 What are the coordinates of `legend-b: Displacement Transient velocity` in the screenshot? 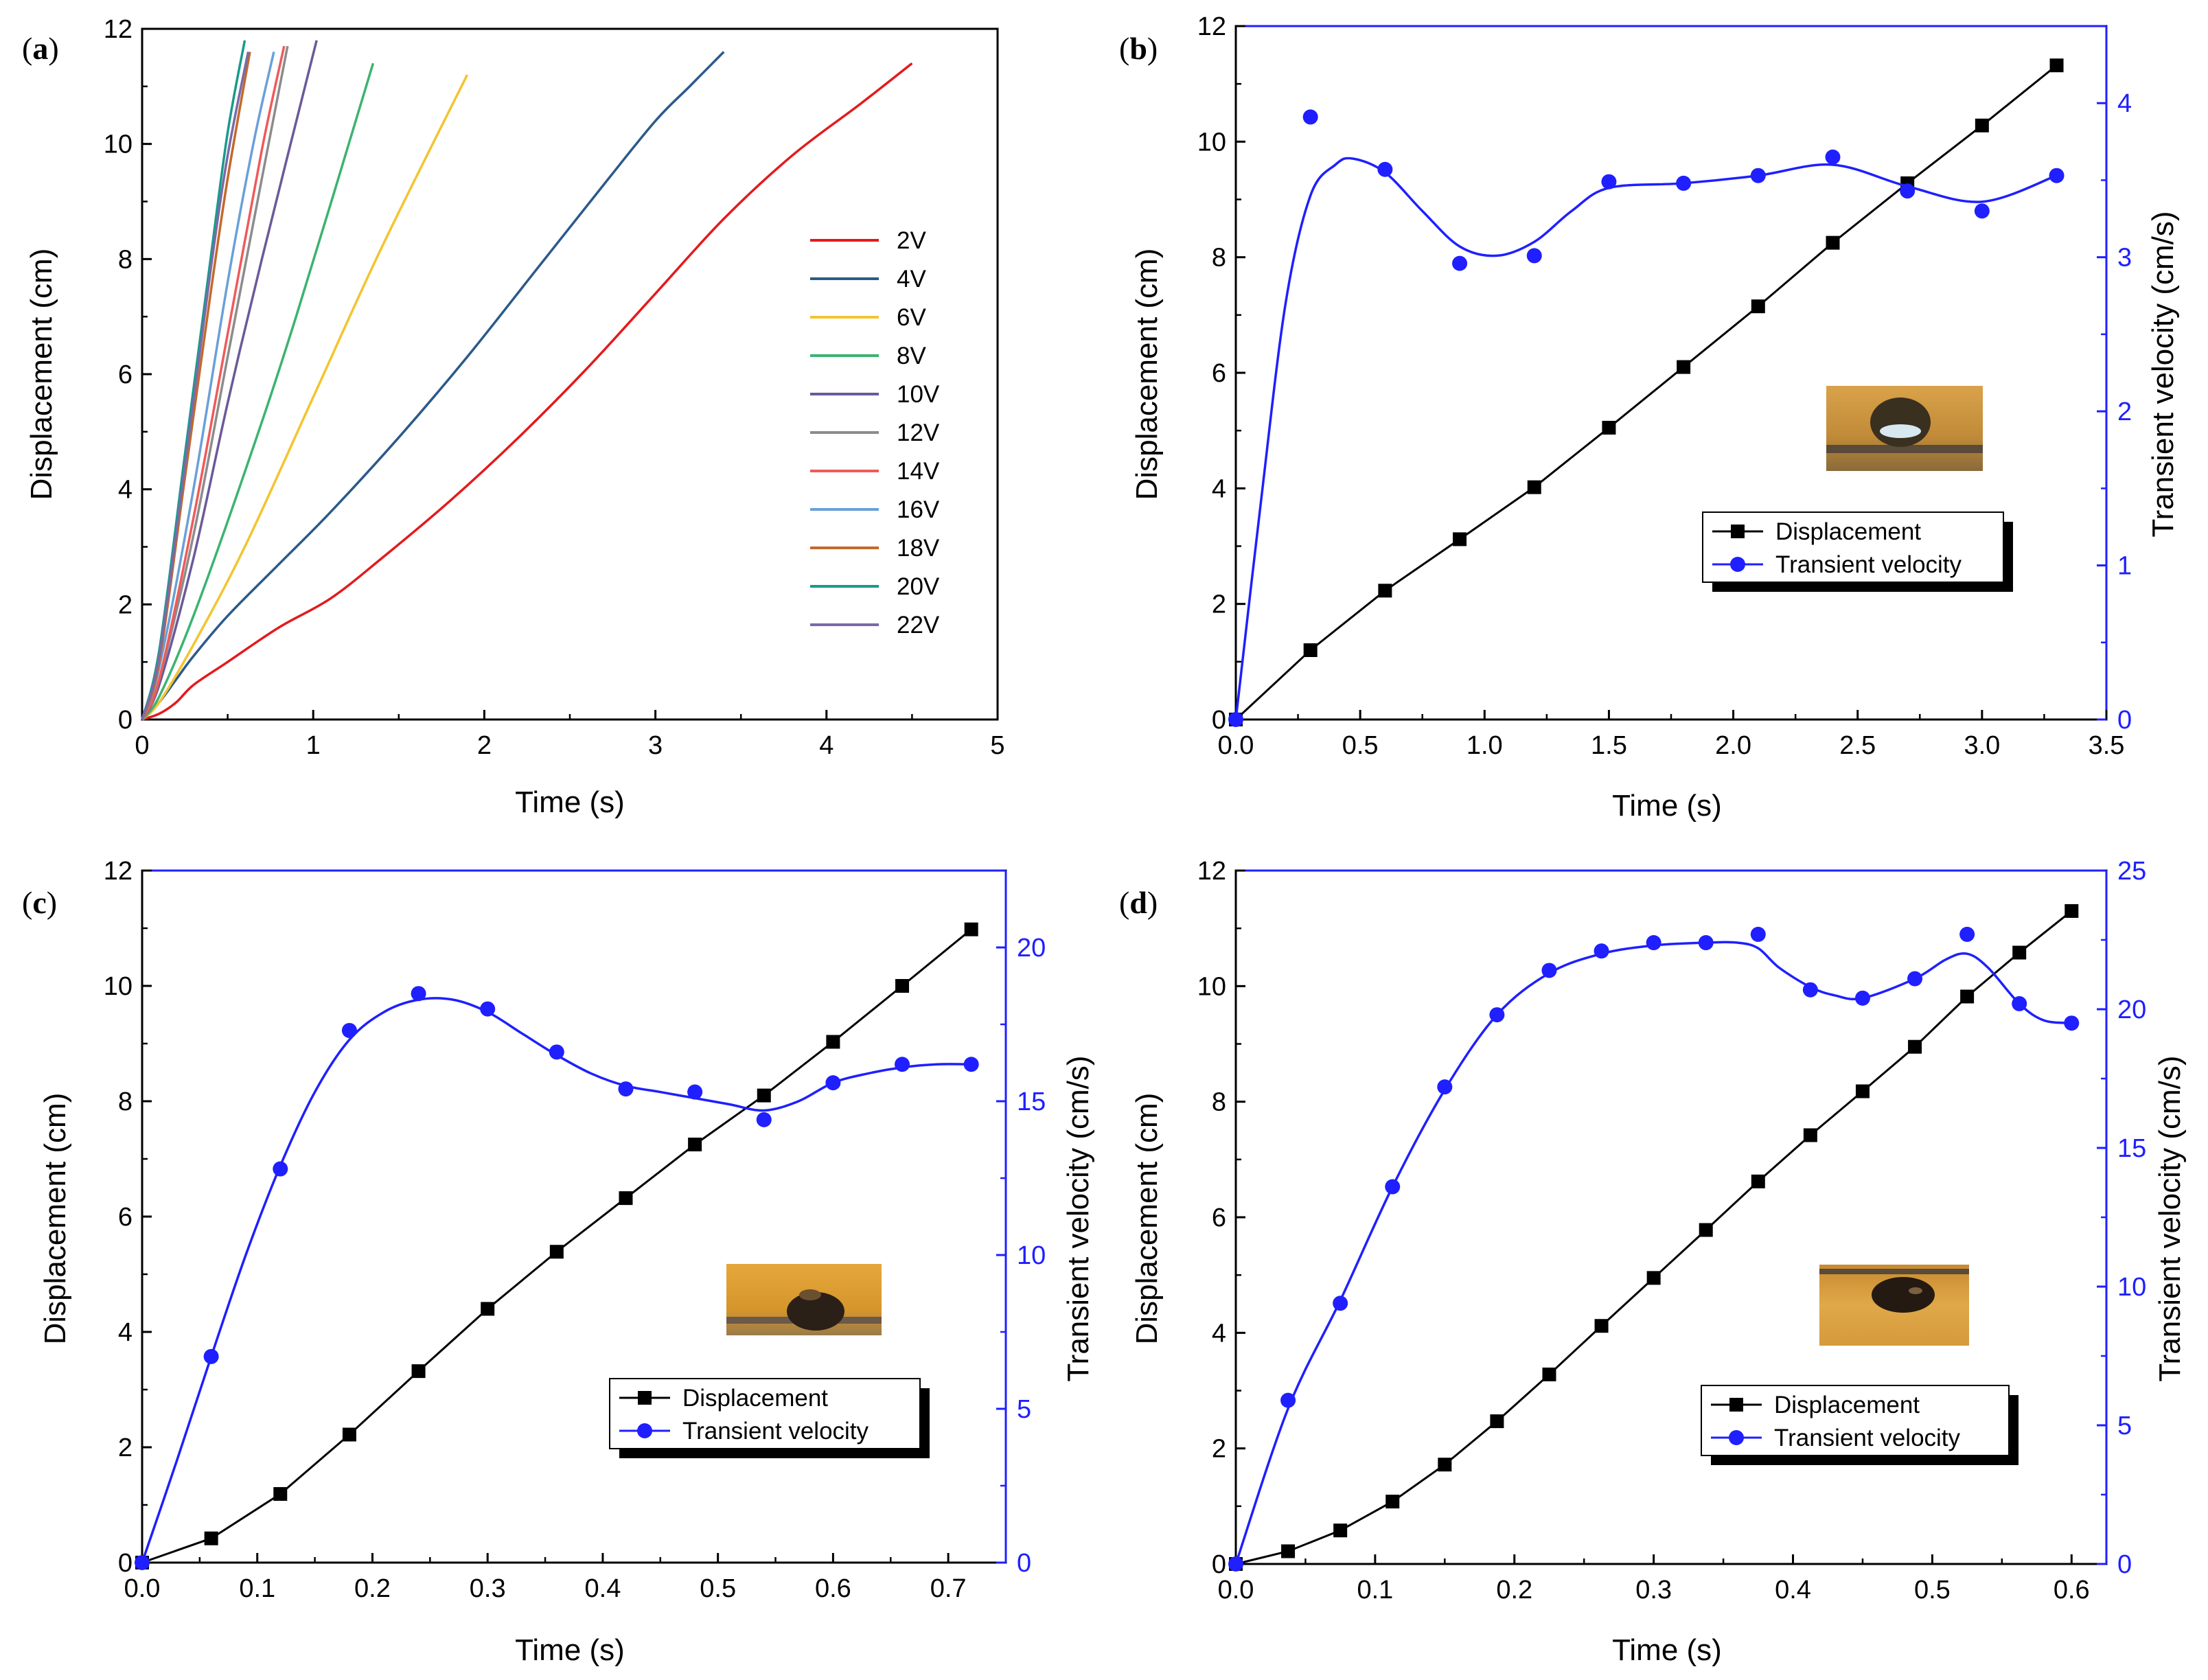 It's located at (1857, 551).